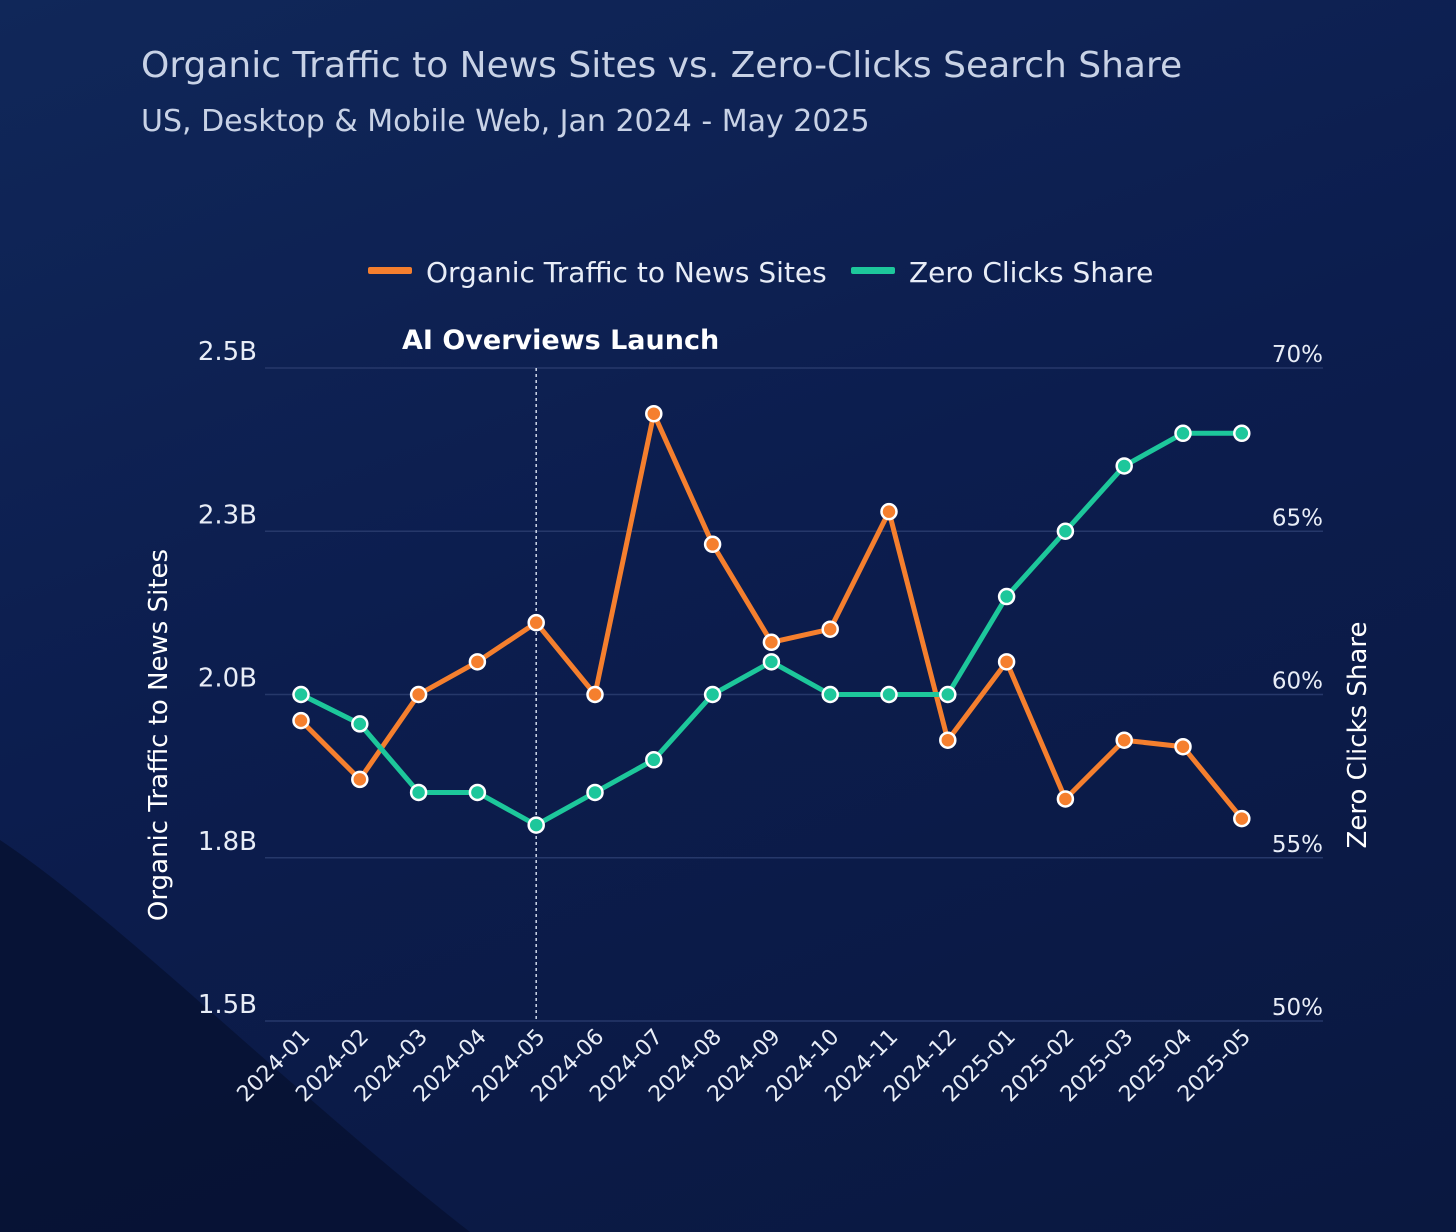 This screenshot has height=1232, width=1456. I want to click on right-axis-ticks: 50% 55% 60% 65% 70%, so click(1297, 681).